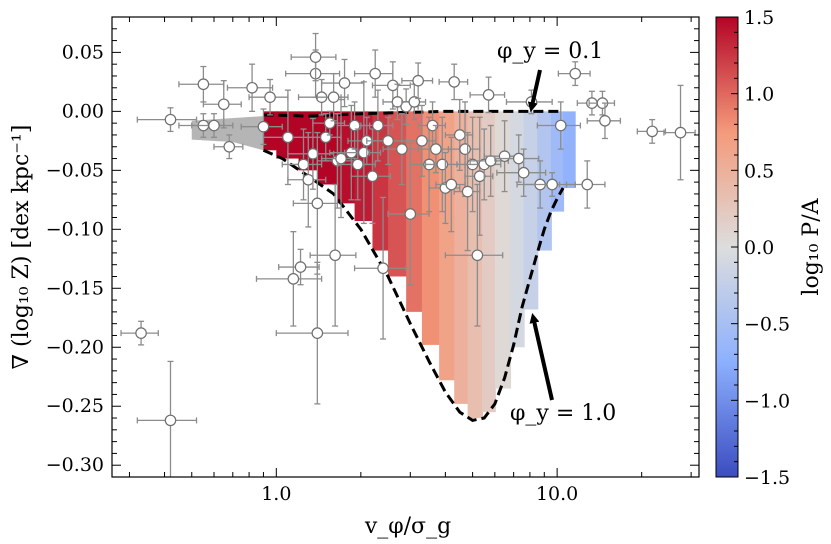 The height and width of the screenshot is (544, 831). I want to click on colorbar-tick-label: 0.0, so click(759, 248).